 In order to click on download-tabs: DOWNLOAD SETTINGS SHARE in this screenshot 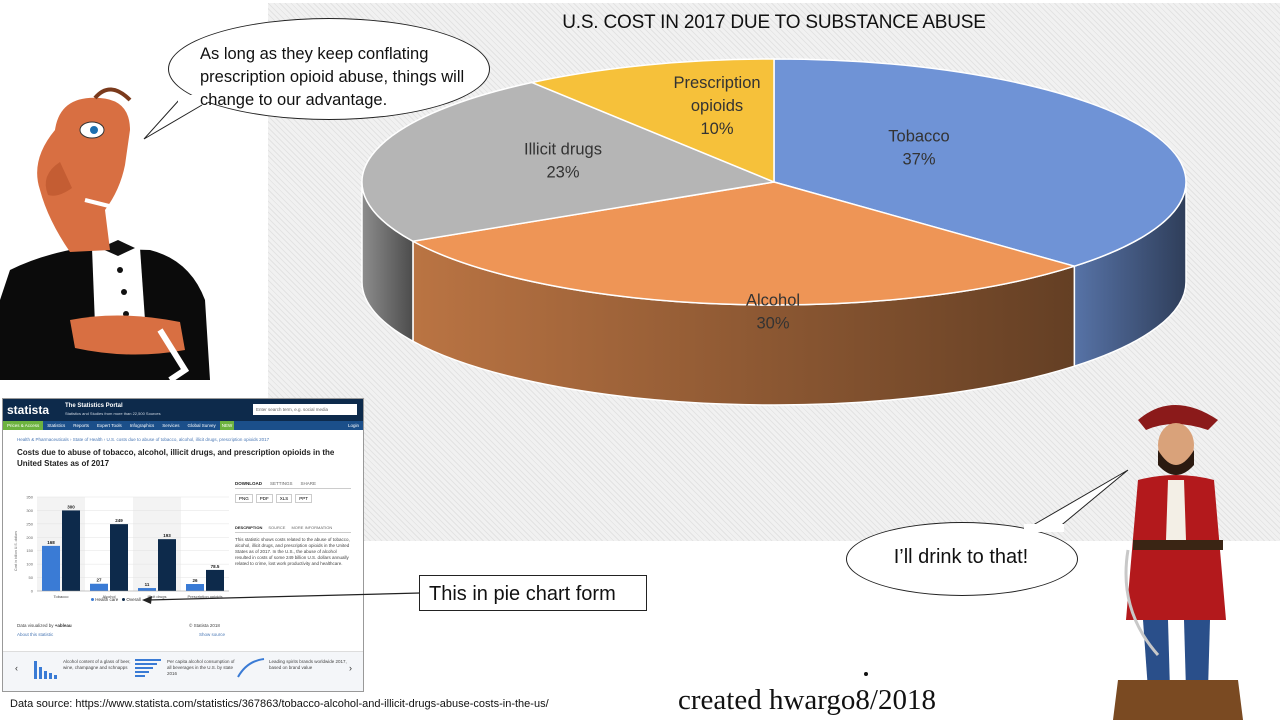, I will do `click(293, 485)`.